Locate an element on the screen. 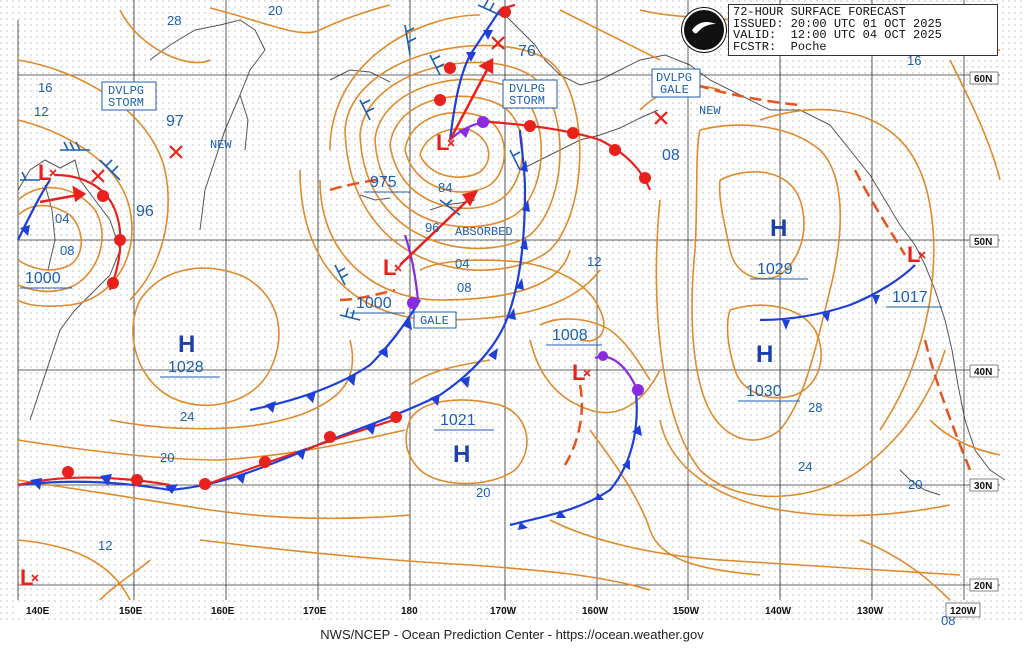  lon-label: 160E is located at coordinates (223, 611).